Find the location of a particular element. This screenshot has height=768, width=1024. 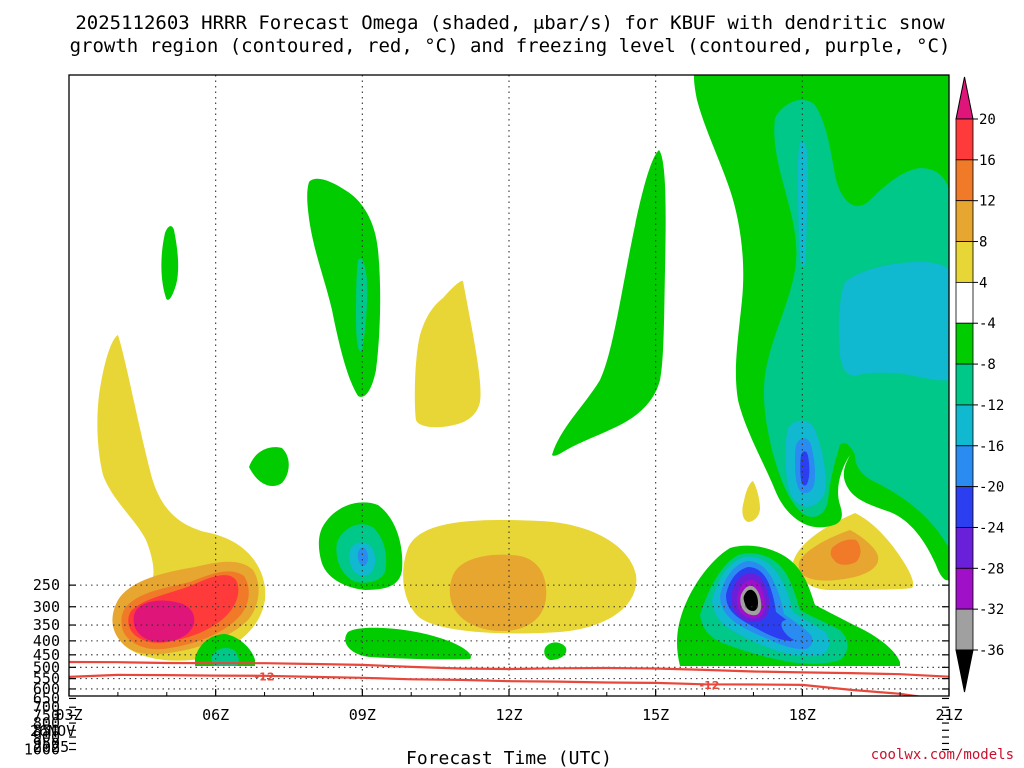

y-tick-label-1000: 1000 is located at coordinates (42, 750).